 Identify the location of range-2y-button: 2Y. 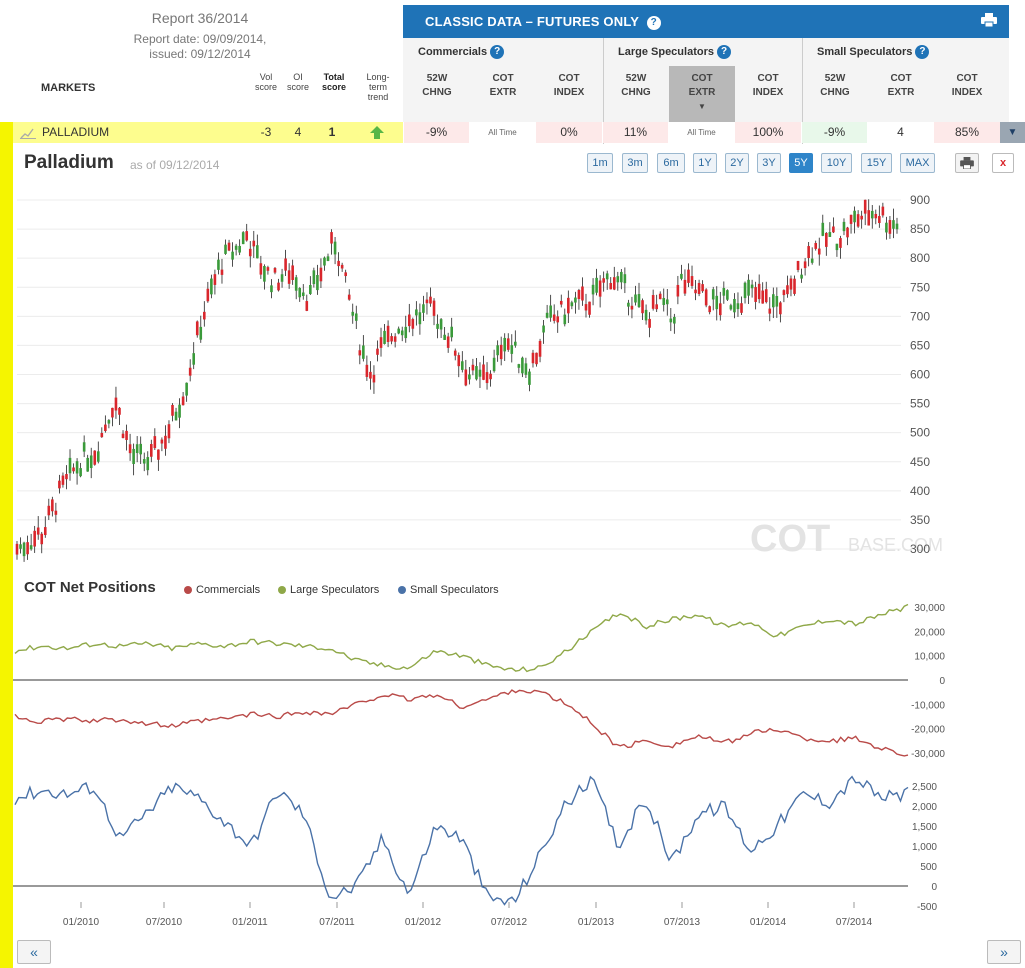
(737, 163).